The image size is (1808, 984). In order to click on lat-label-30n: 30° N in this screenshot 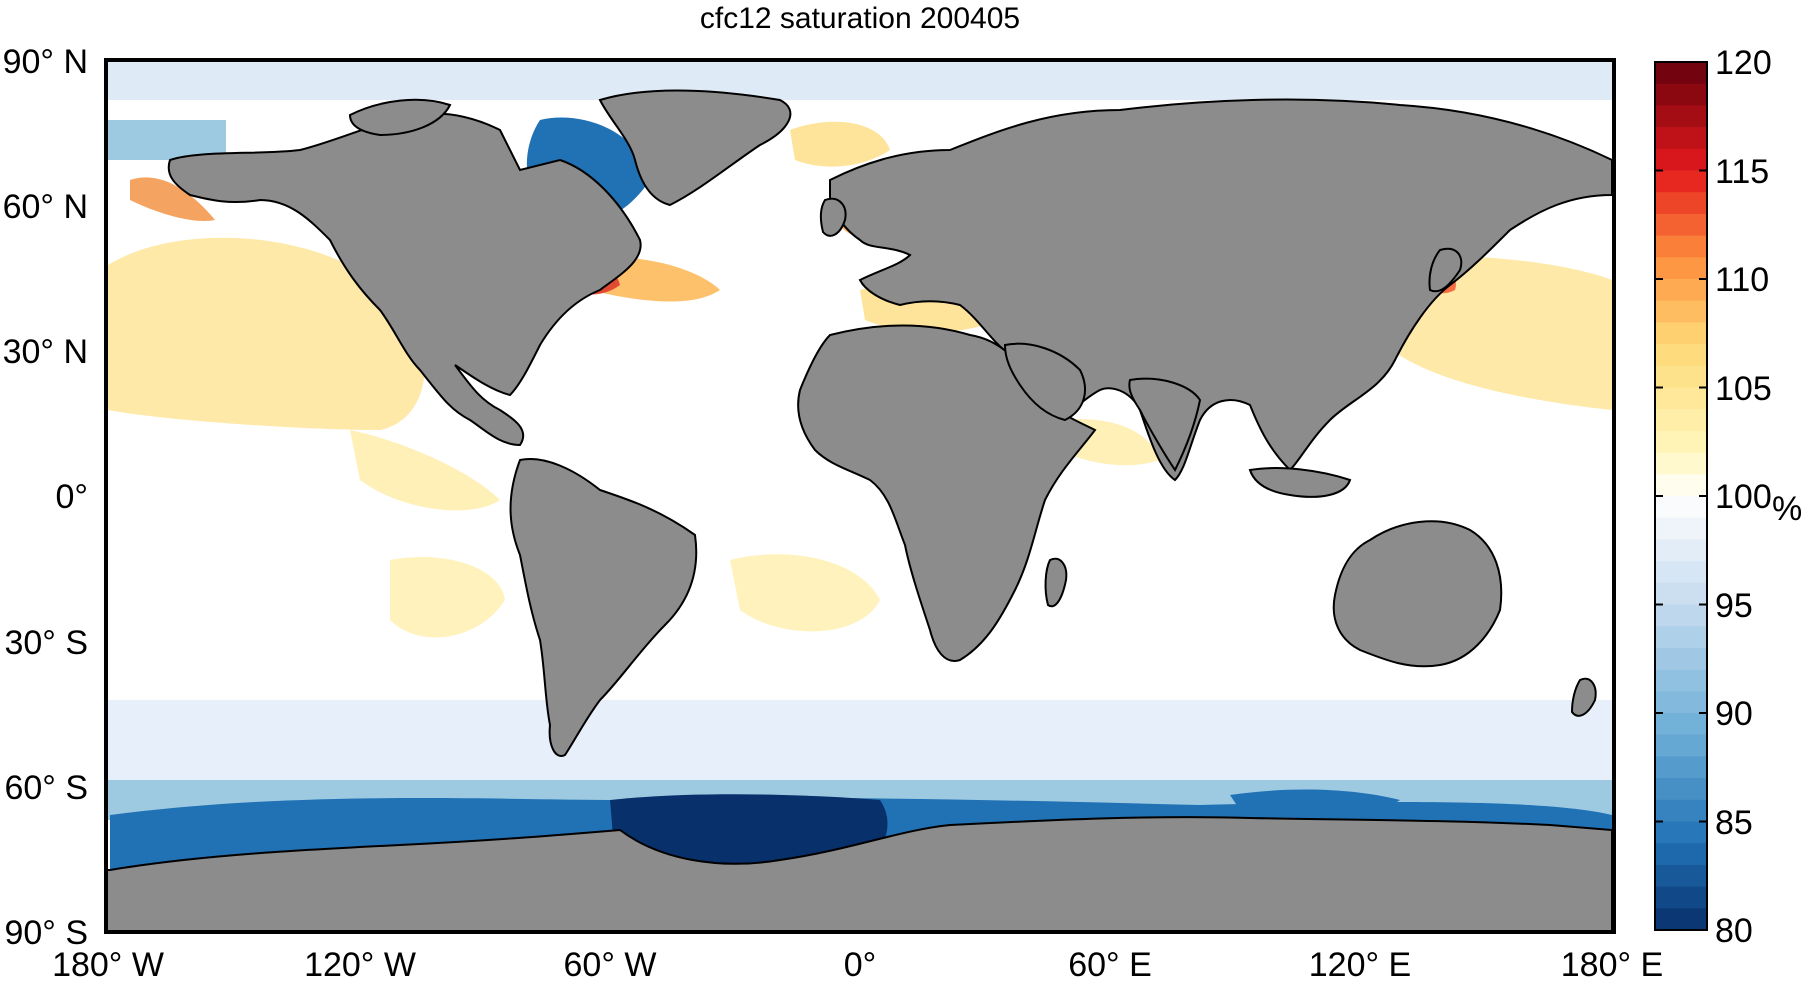, I will do `click(45, 352)`.